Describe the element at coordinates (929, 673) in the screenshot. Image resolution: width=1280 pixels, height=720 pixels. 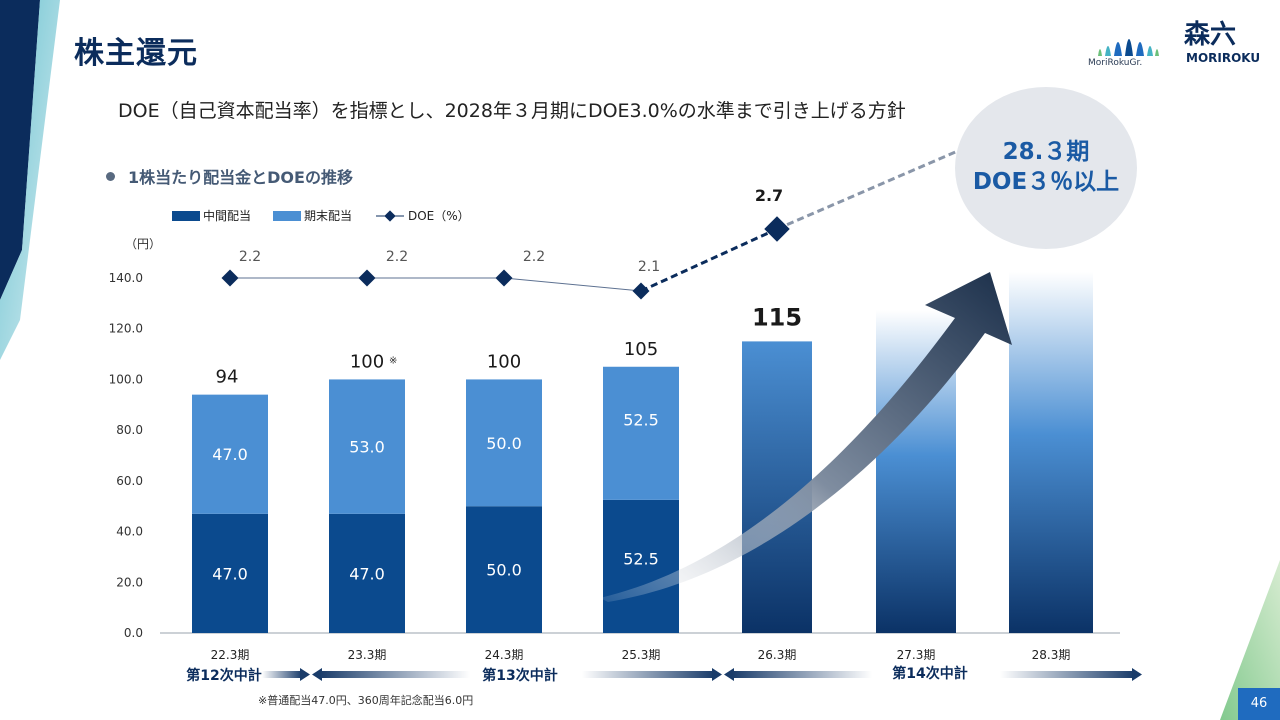
I see `plan-label-14: 第14次中計` at that location.